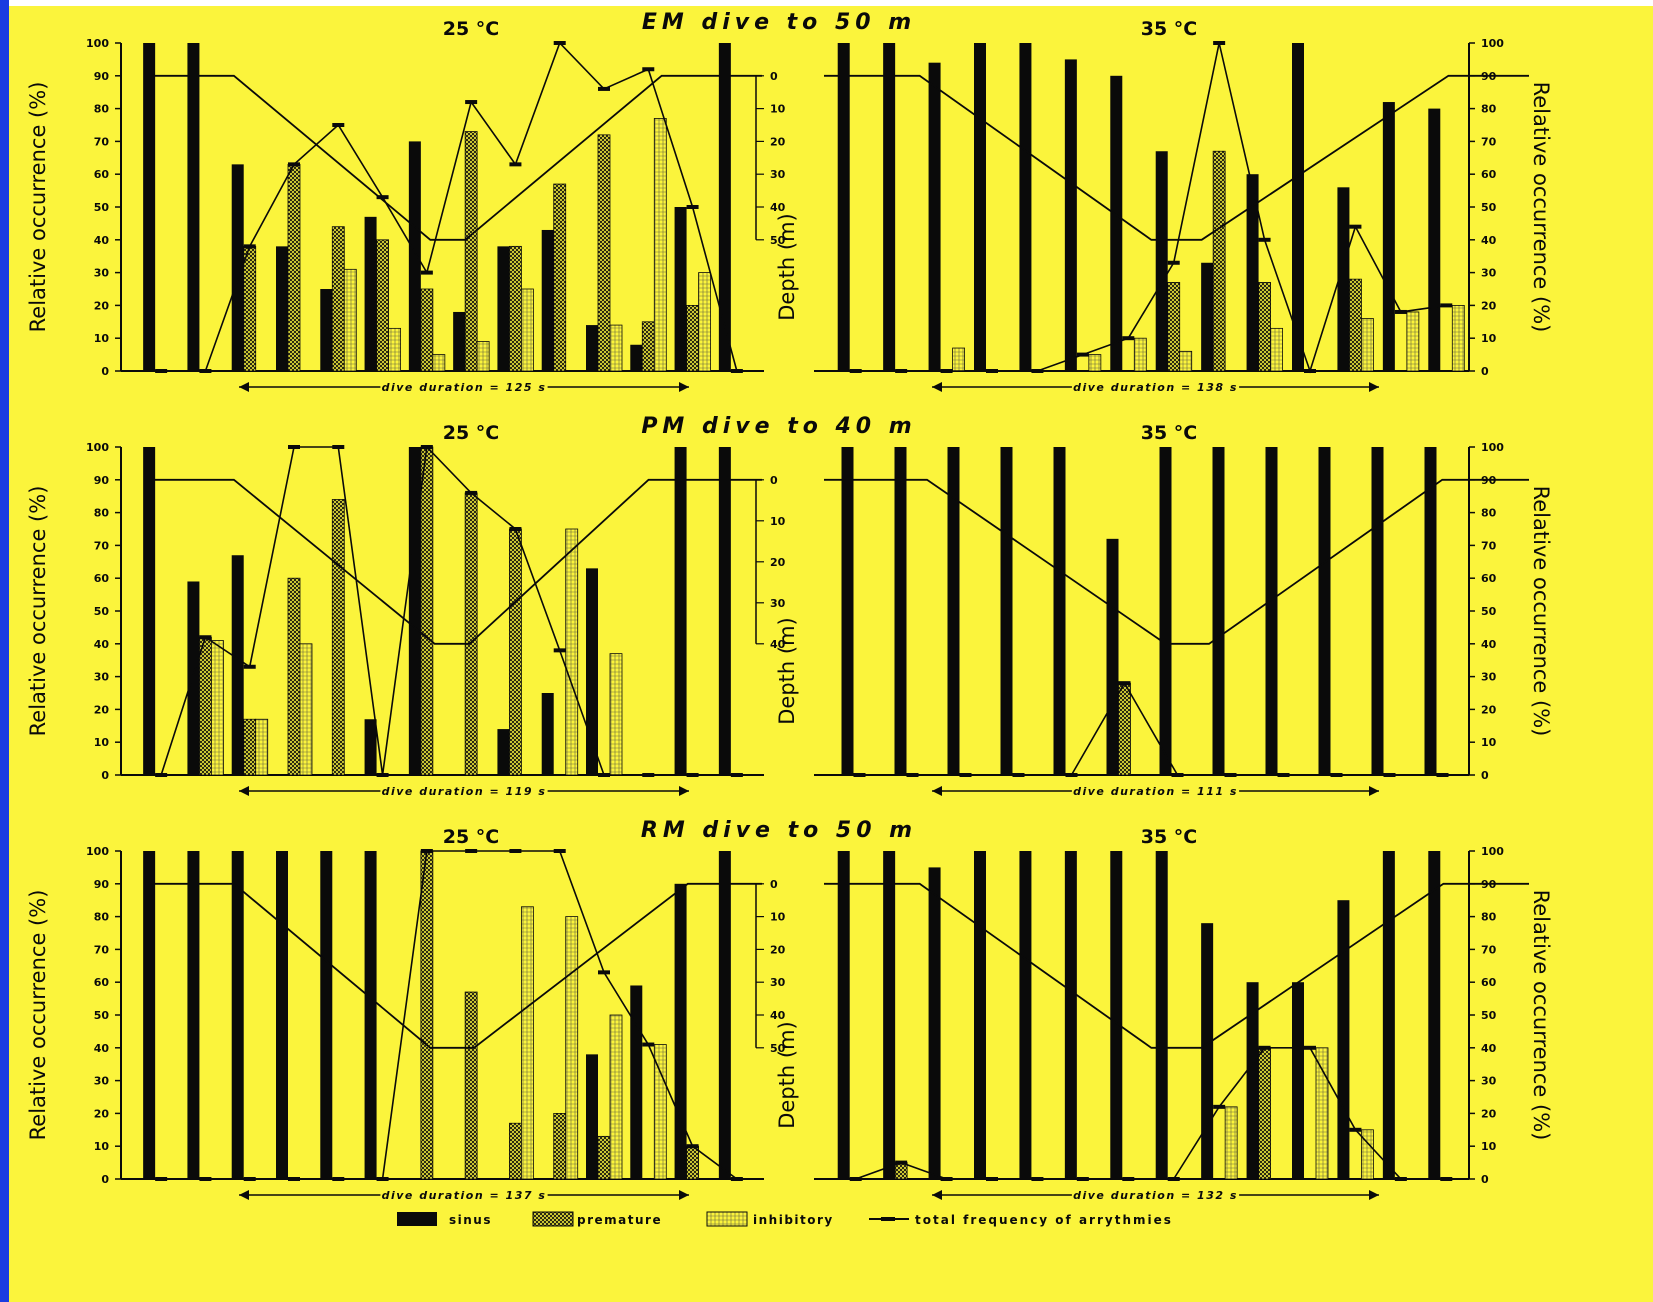 The image size is (1653, 1302). Describe the element at coordinates (4, 651) in the screenshot. I see `page-border-strip` at that location.